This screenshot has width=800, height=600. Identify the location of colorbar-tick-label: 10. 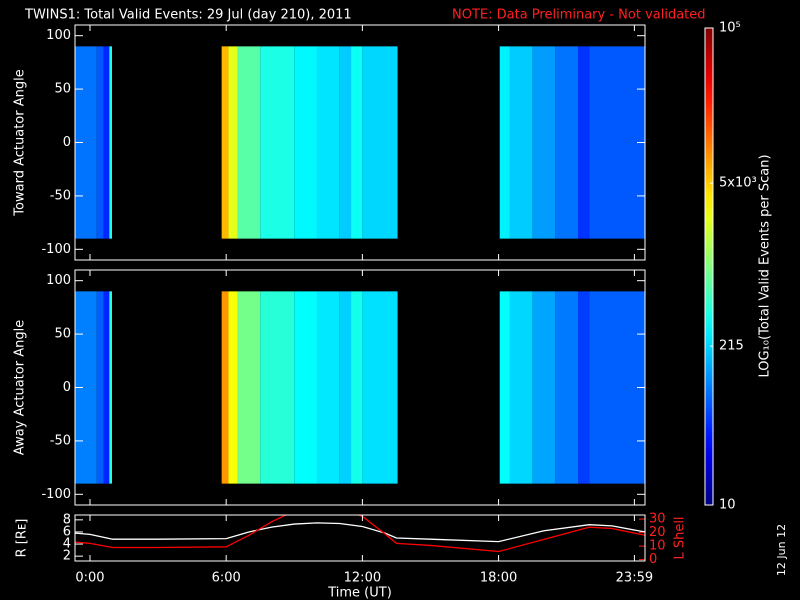
(727, 505).